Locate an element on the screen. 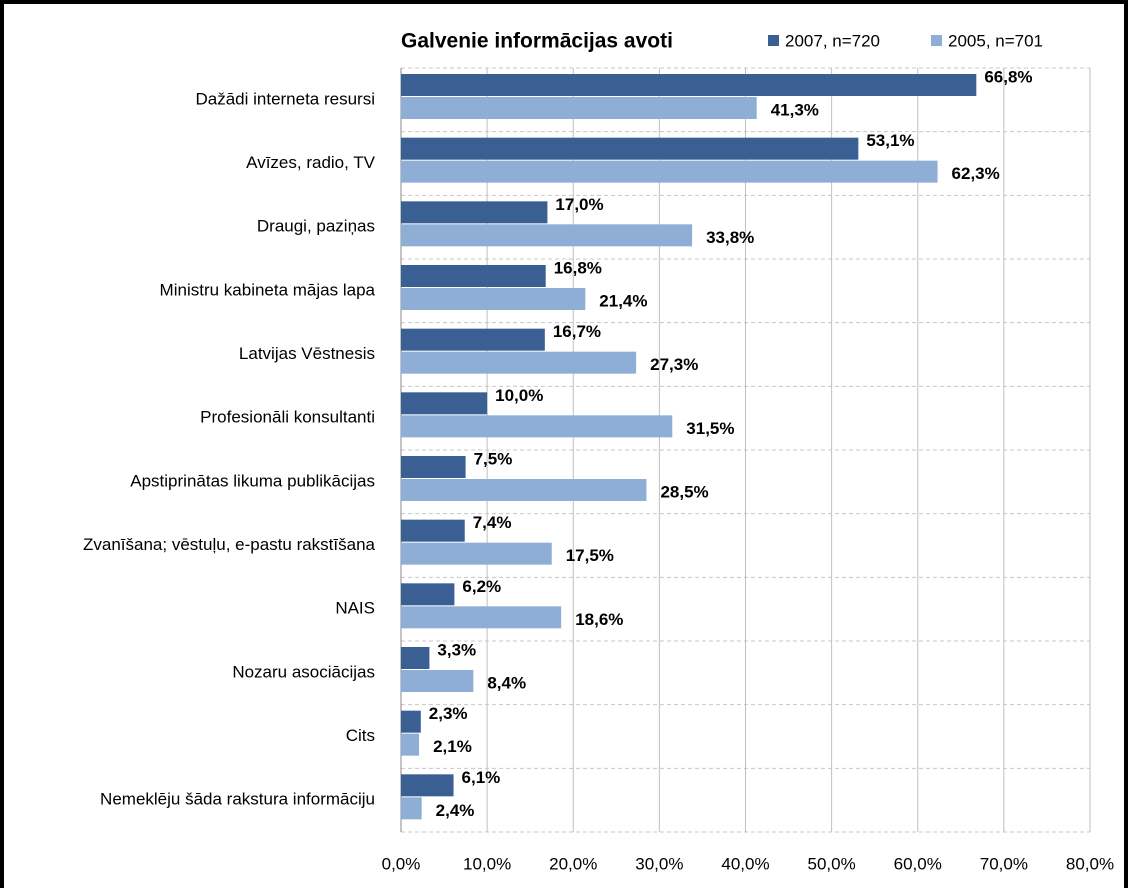 The image size is (1128, 893). value-label: 6,1% is located at coordinates (481, 777).